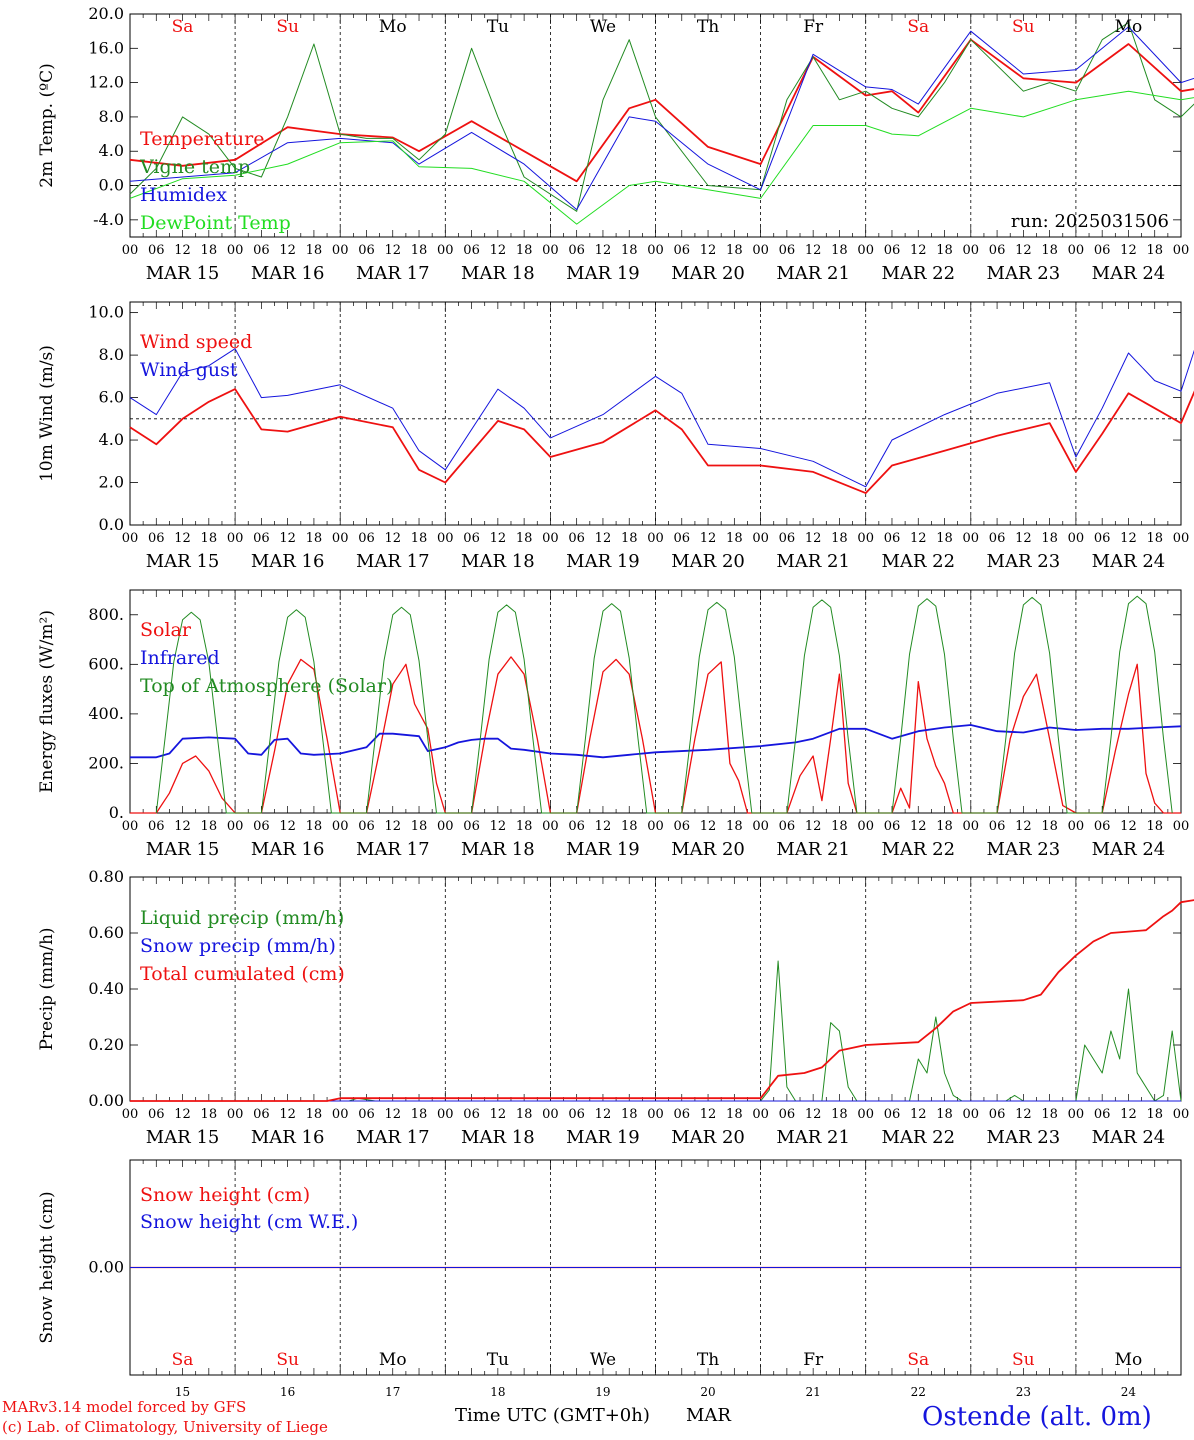  I want to click on weekday-label: We, so click(603, 27).